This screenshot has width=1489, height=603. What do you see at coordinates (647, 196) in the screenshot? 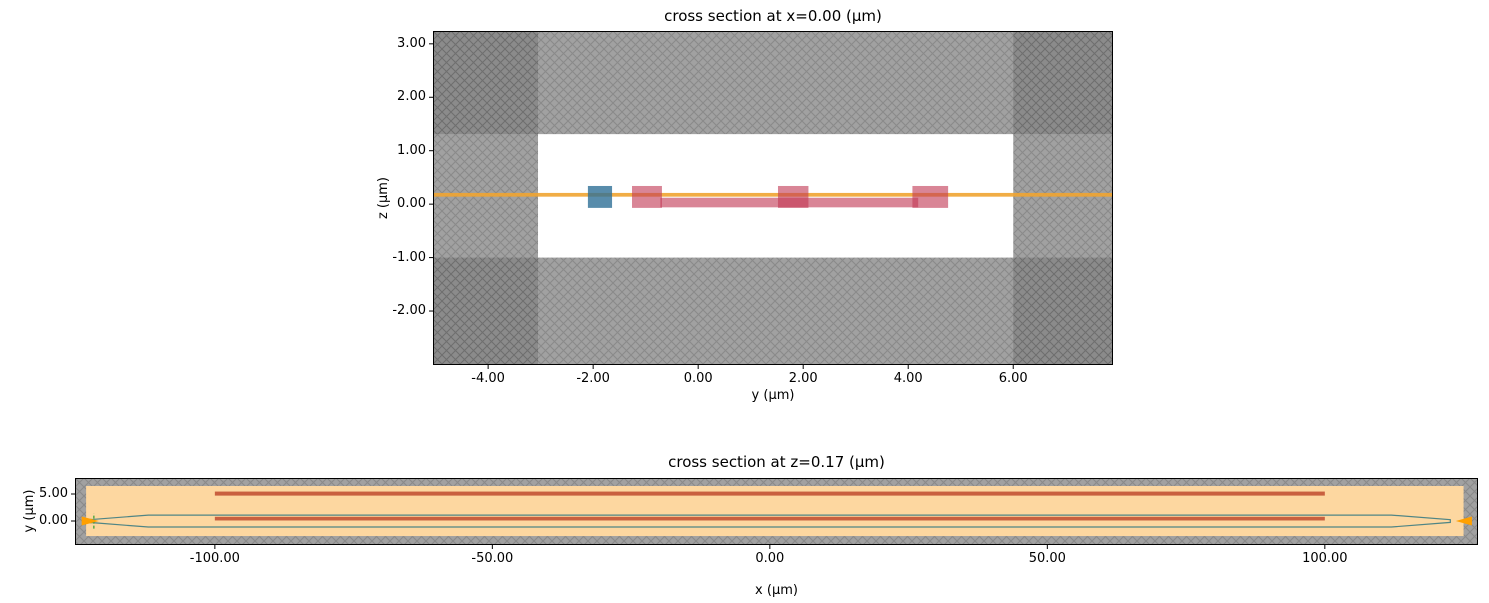
I see `ridge-left` at bounding box center [647, 196].